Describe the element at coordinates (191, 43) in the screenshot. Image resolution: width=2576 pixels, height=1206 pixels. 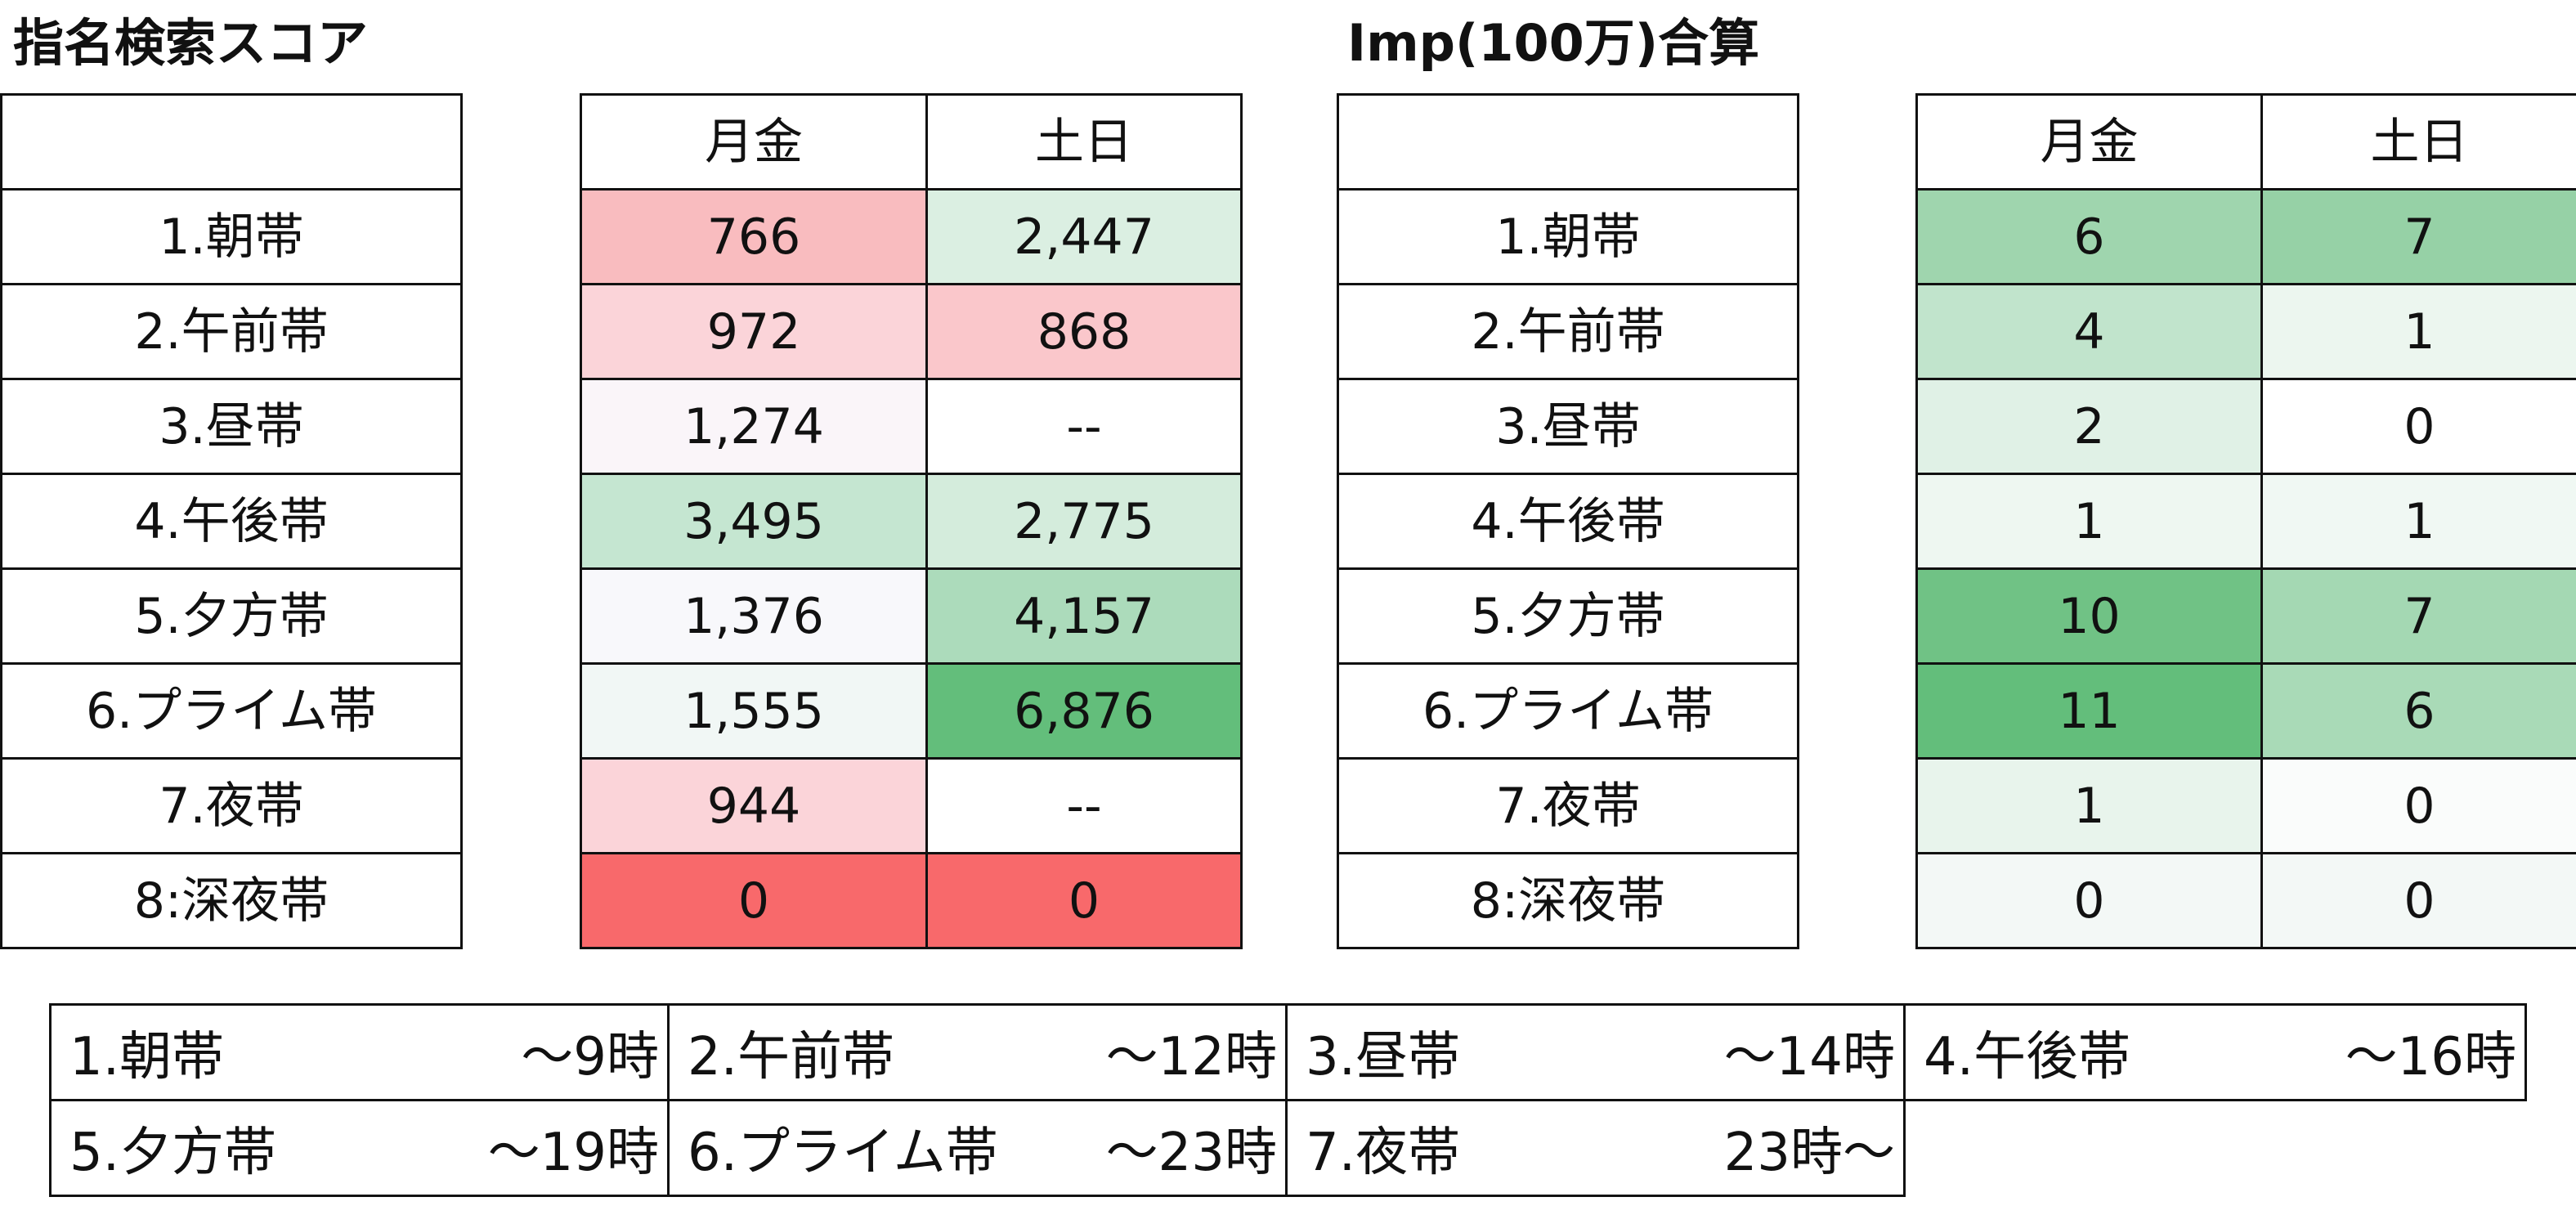
I see `search-score-title: 指名検索スコア` at that location.